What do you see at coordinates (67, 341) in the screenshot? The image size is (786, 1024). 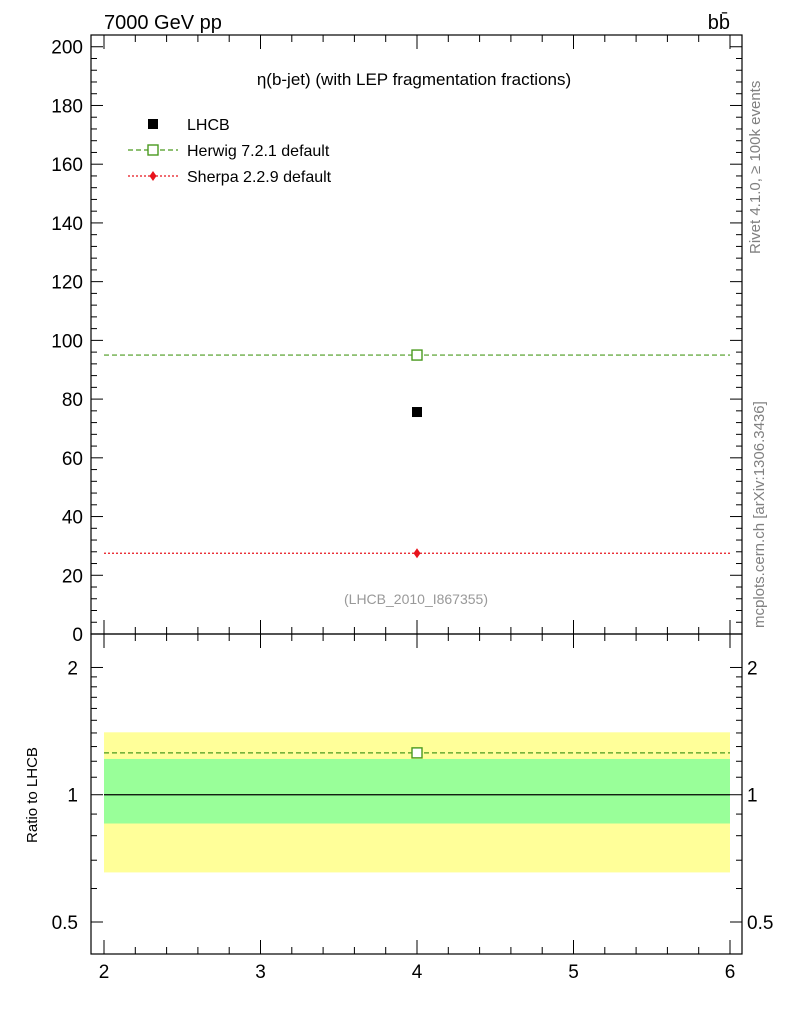 I see `y-tick-label: 100` at bounding box center [67, 341].